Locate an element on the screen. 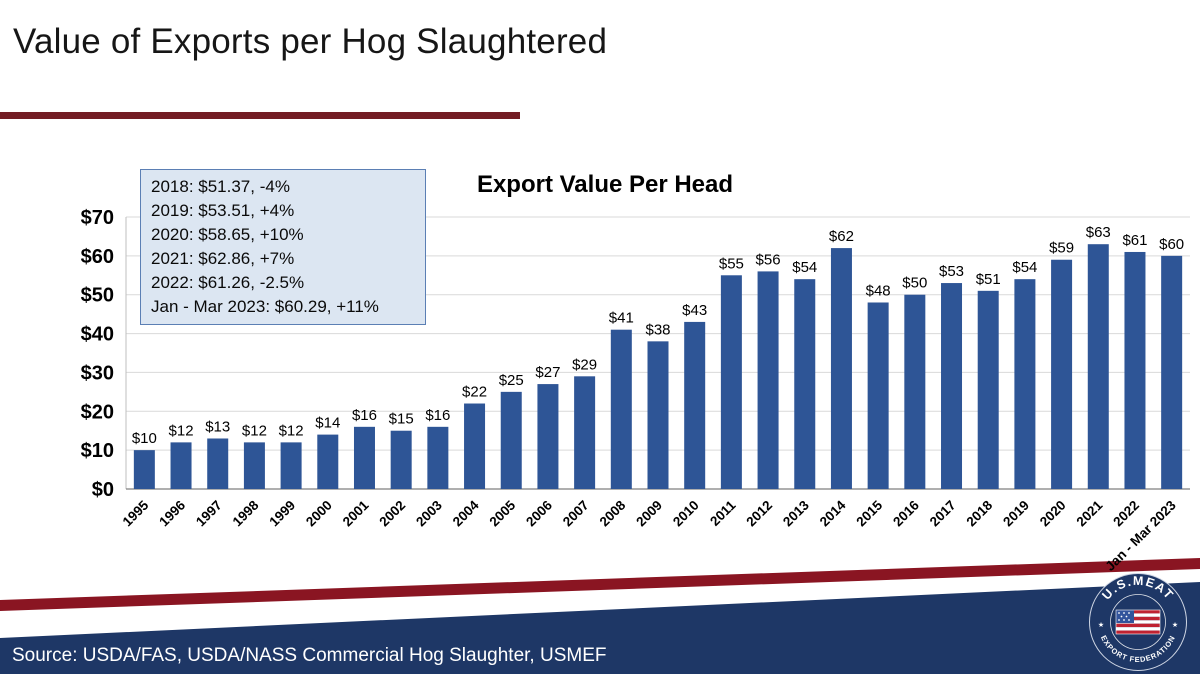 The width and height of the screenshot is (1200, 674). bar-value-label: $29 is located at coordinates (584, 364).